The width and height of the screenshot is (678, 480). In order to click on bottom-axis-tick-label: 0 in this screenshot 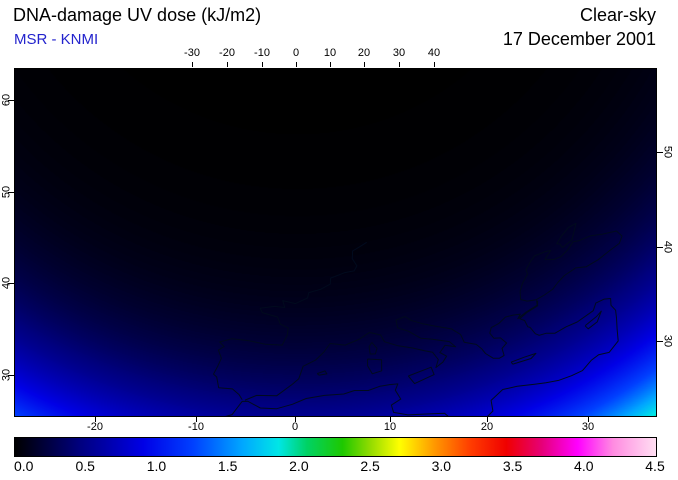, I will do `click(295, 427)`.